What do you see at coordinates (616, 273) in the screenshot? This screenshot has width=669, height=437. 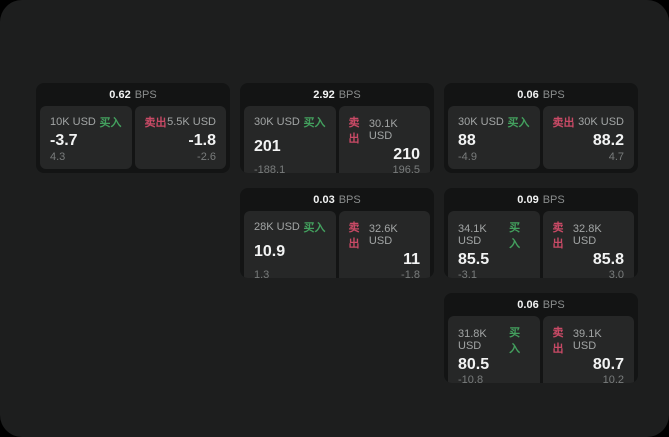 I see `sell-delta: 3.0` at bounding box center [616, 273].